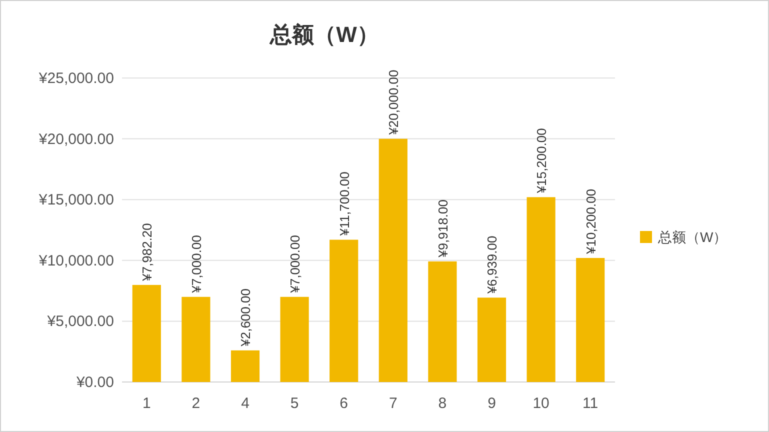 This screenshot has width=769, height=432. Describe the element at coordinates (344, 403) in the screenshot. I see `x-tick-label: 6` at that location.